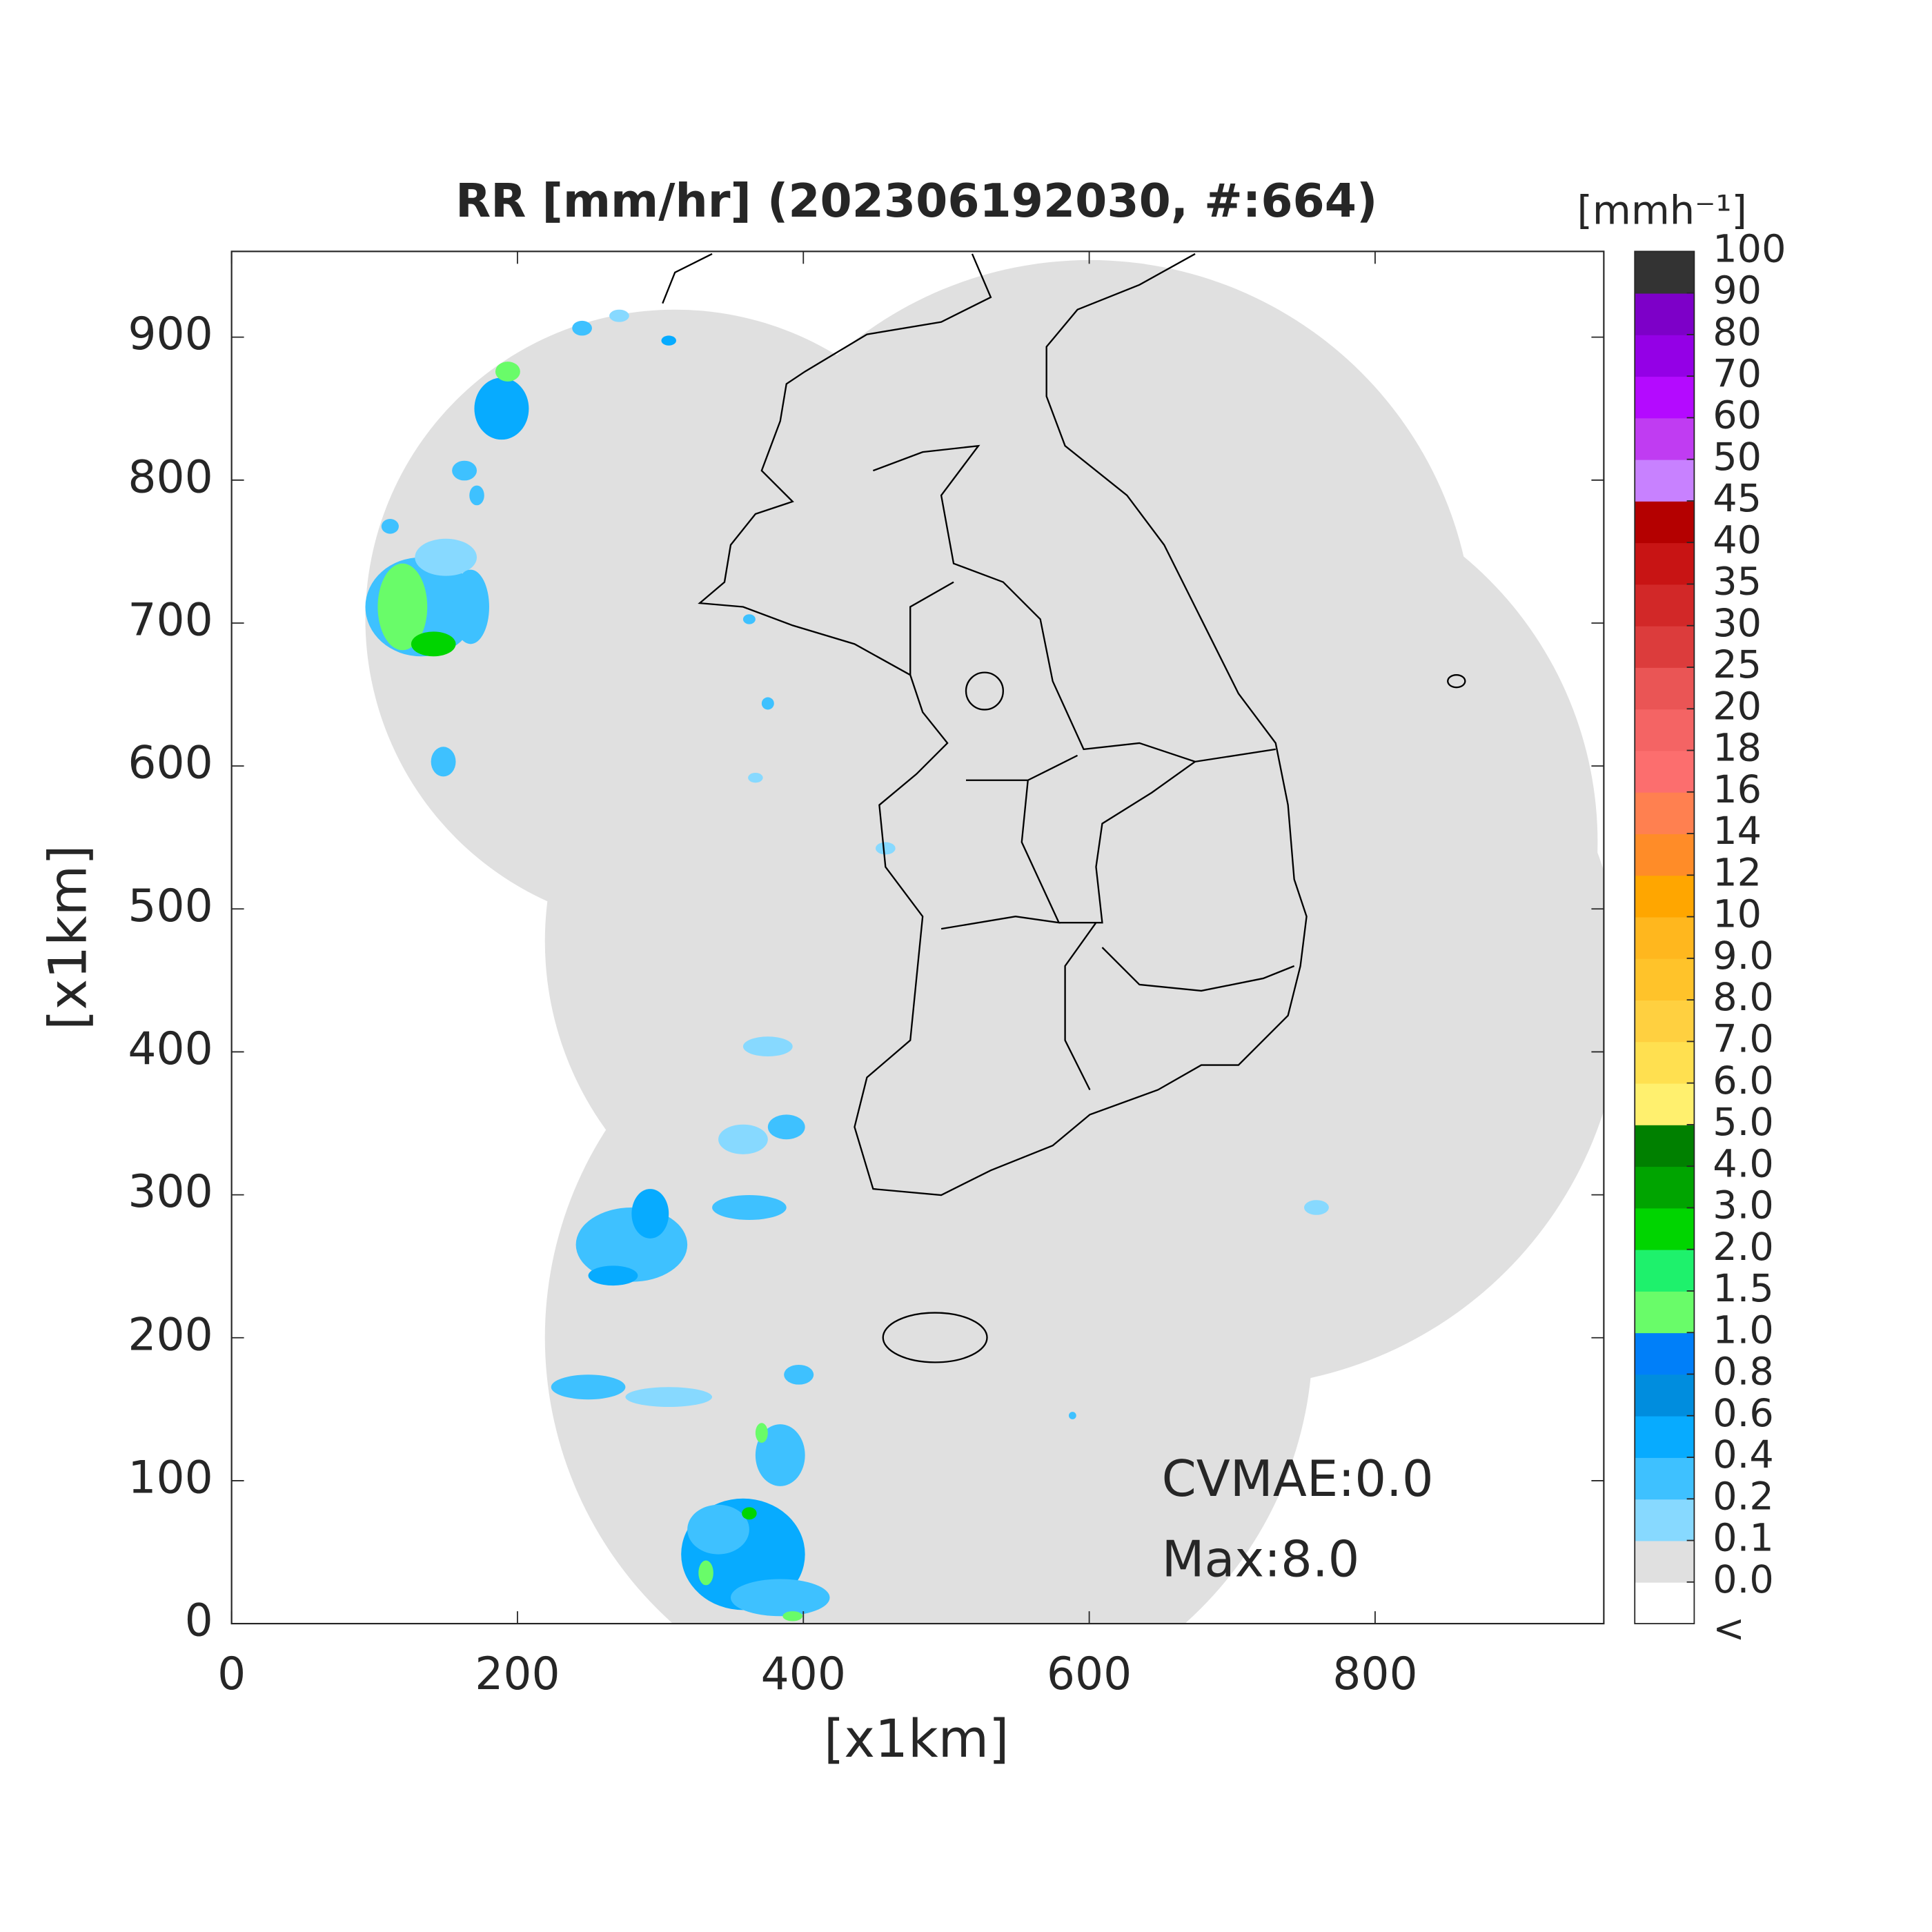 This screenshot has height=1932, width=1932. I want to click on y-tick-label: 600, so click(170, 763).